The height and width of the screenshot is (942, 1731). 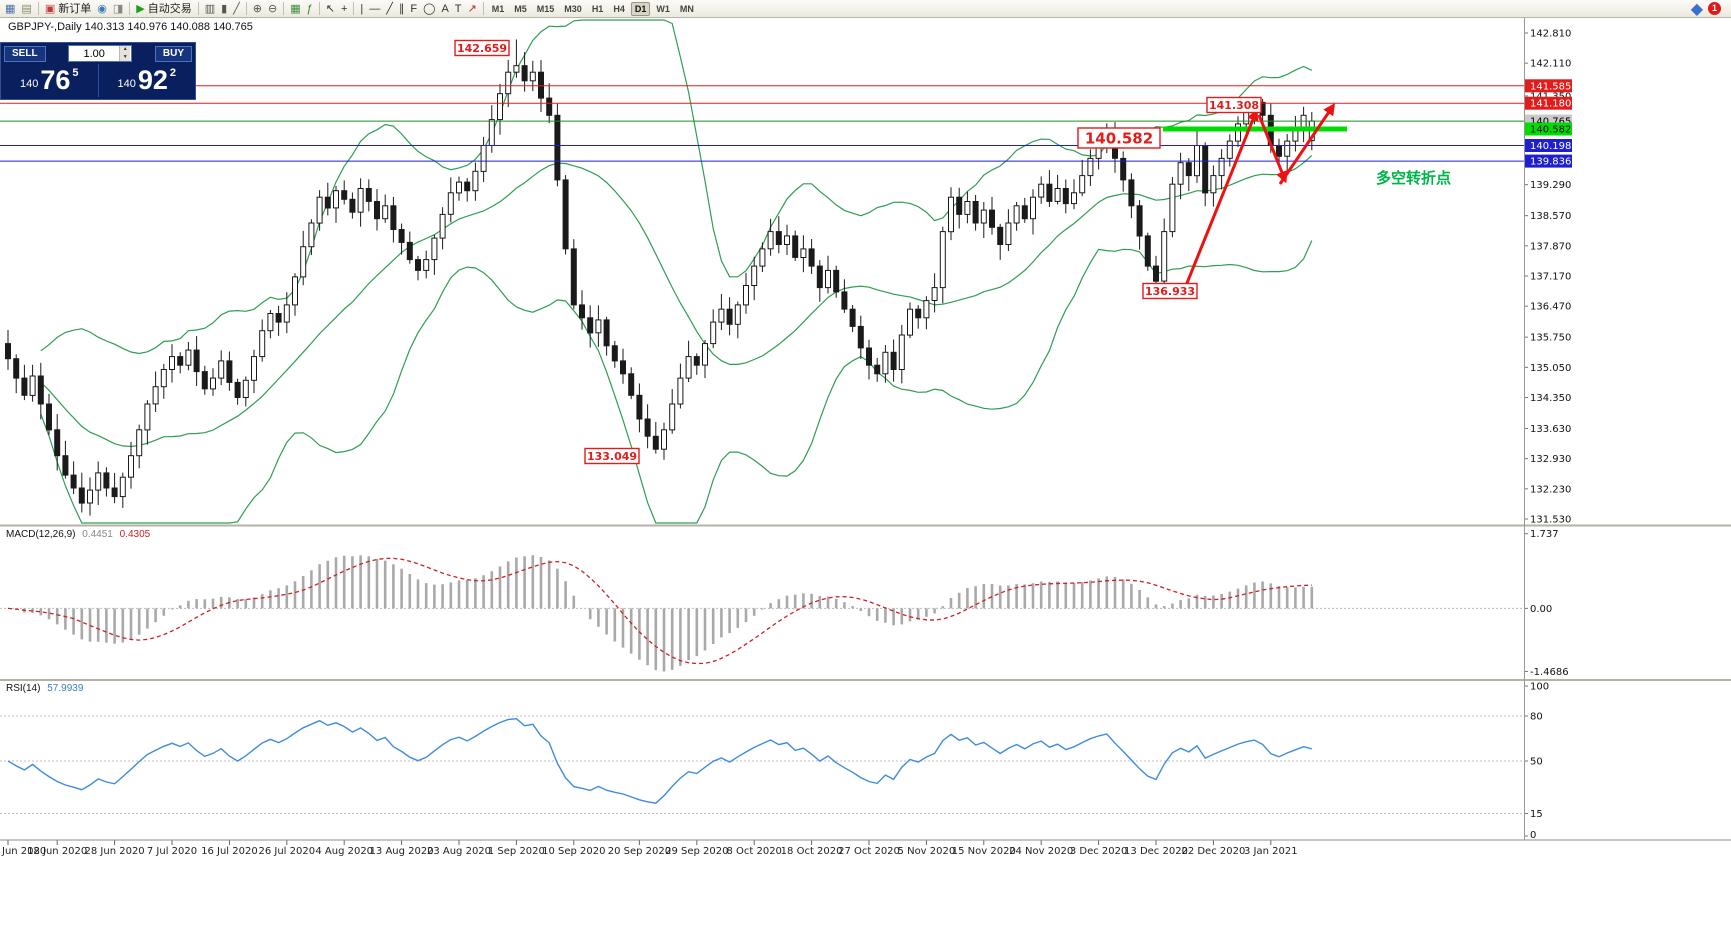 I want to click on svg-text: 22 Dec 2020, so click(x=1213, y=851).